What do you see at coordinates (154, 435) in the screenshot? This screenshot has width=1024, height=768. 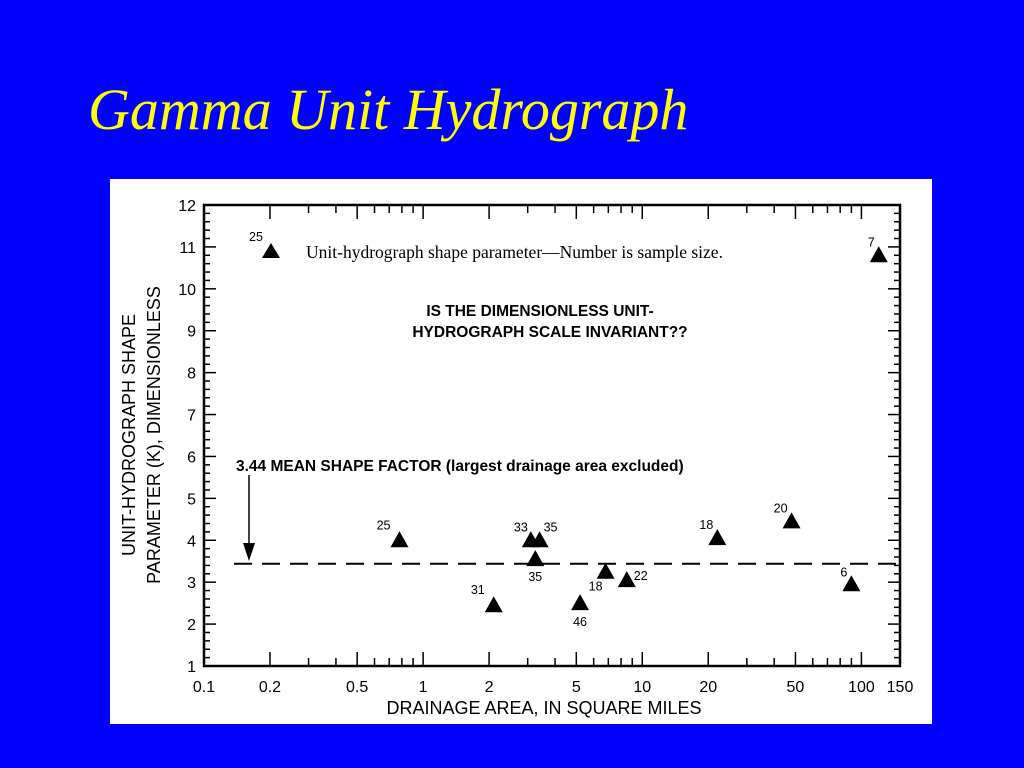 I see `y-axis-title-line2: PARAMETER (K), DIMENSIONLESS` at bounding box center [154, 435].